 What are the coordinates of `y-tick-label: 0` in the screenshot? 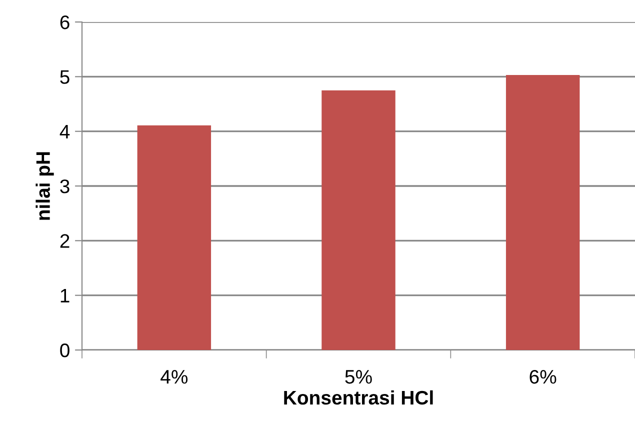 It's located at (65, 350).